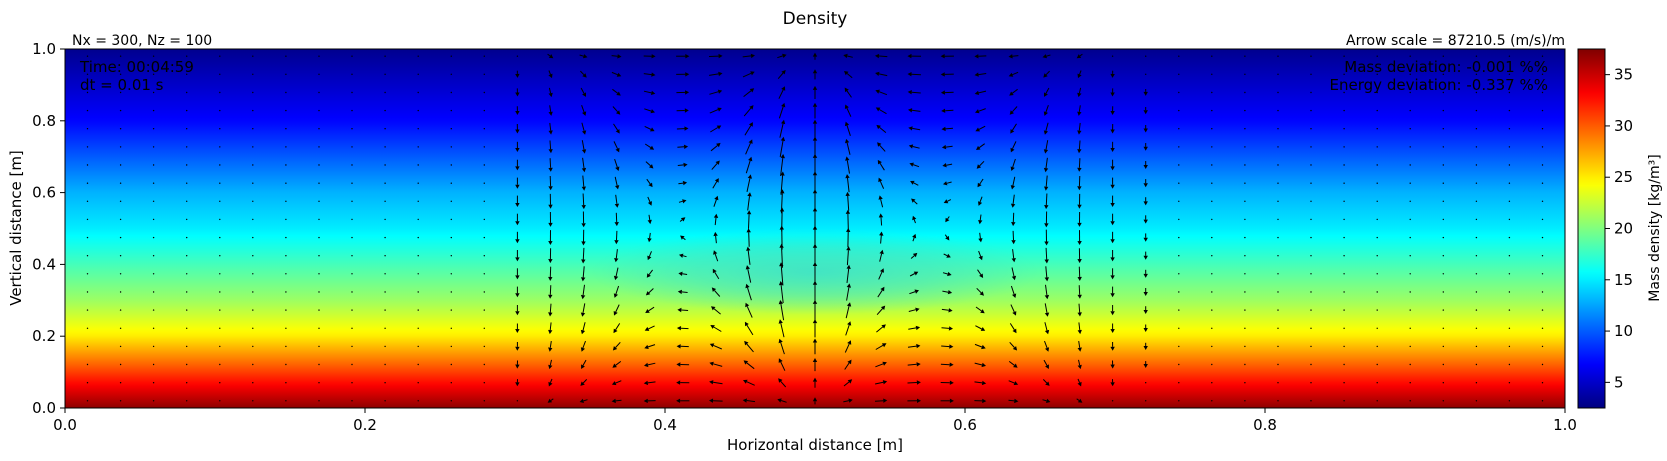 The image size is (1667, 461). Describe the element at coordinates (665, 425) in the screenshot. I see `x-tick-label: 0.4` at that location.